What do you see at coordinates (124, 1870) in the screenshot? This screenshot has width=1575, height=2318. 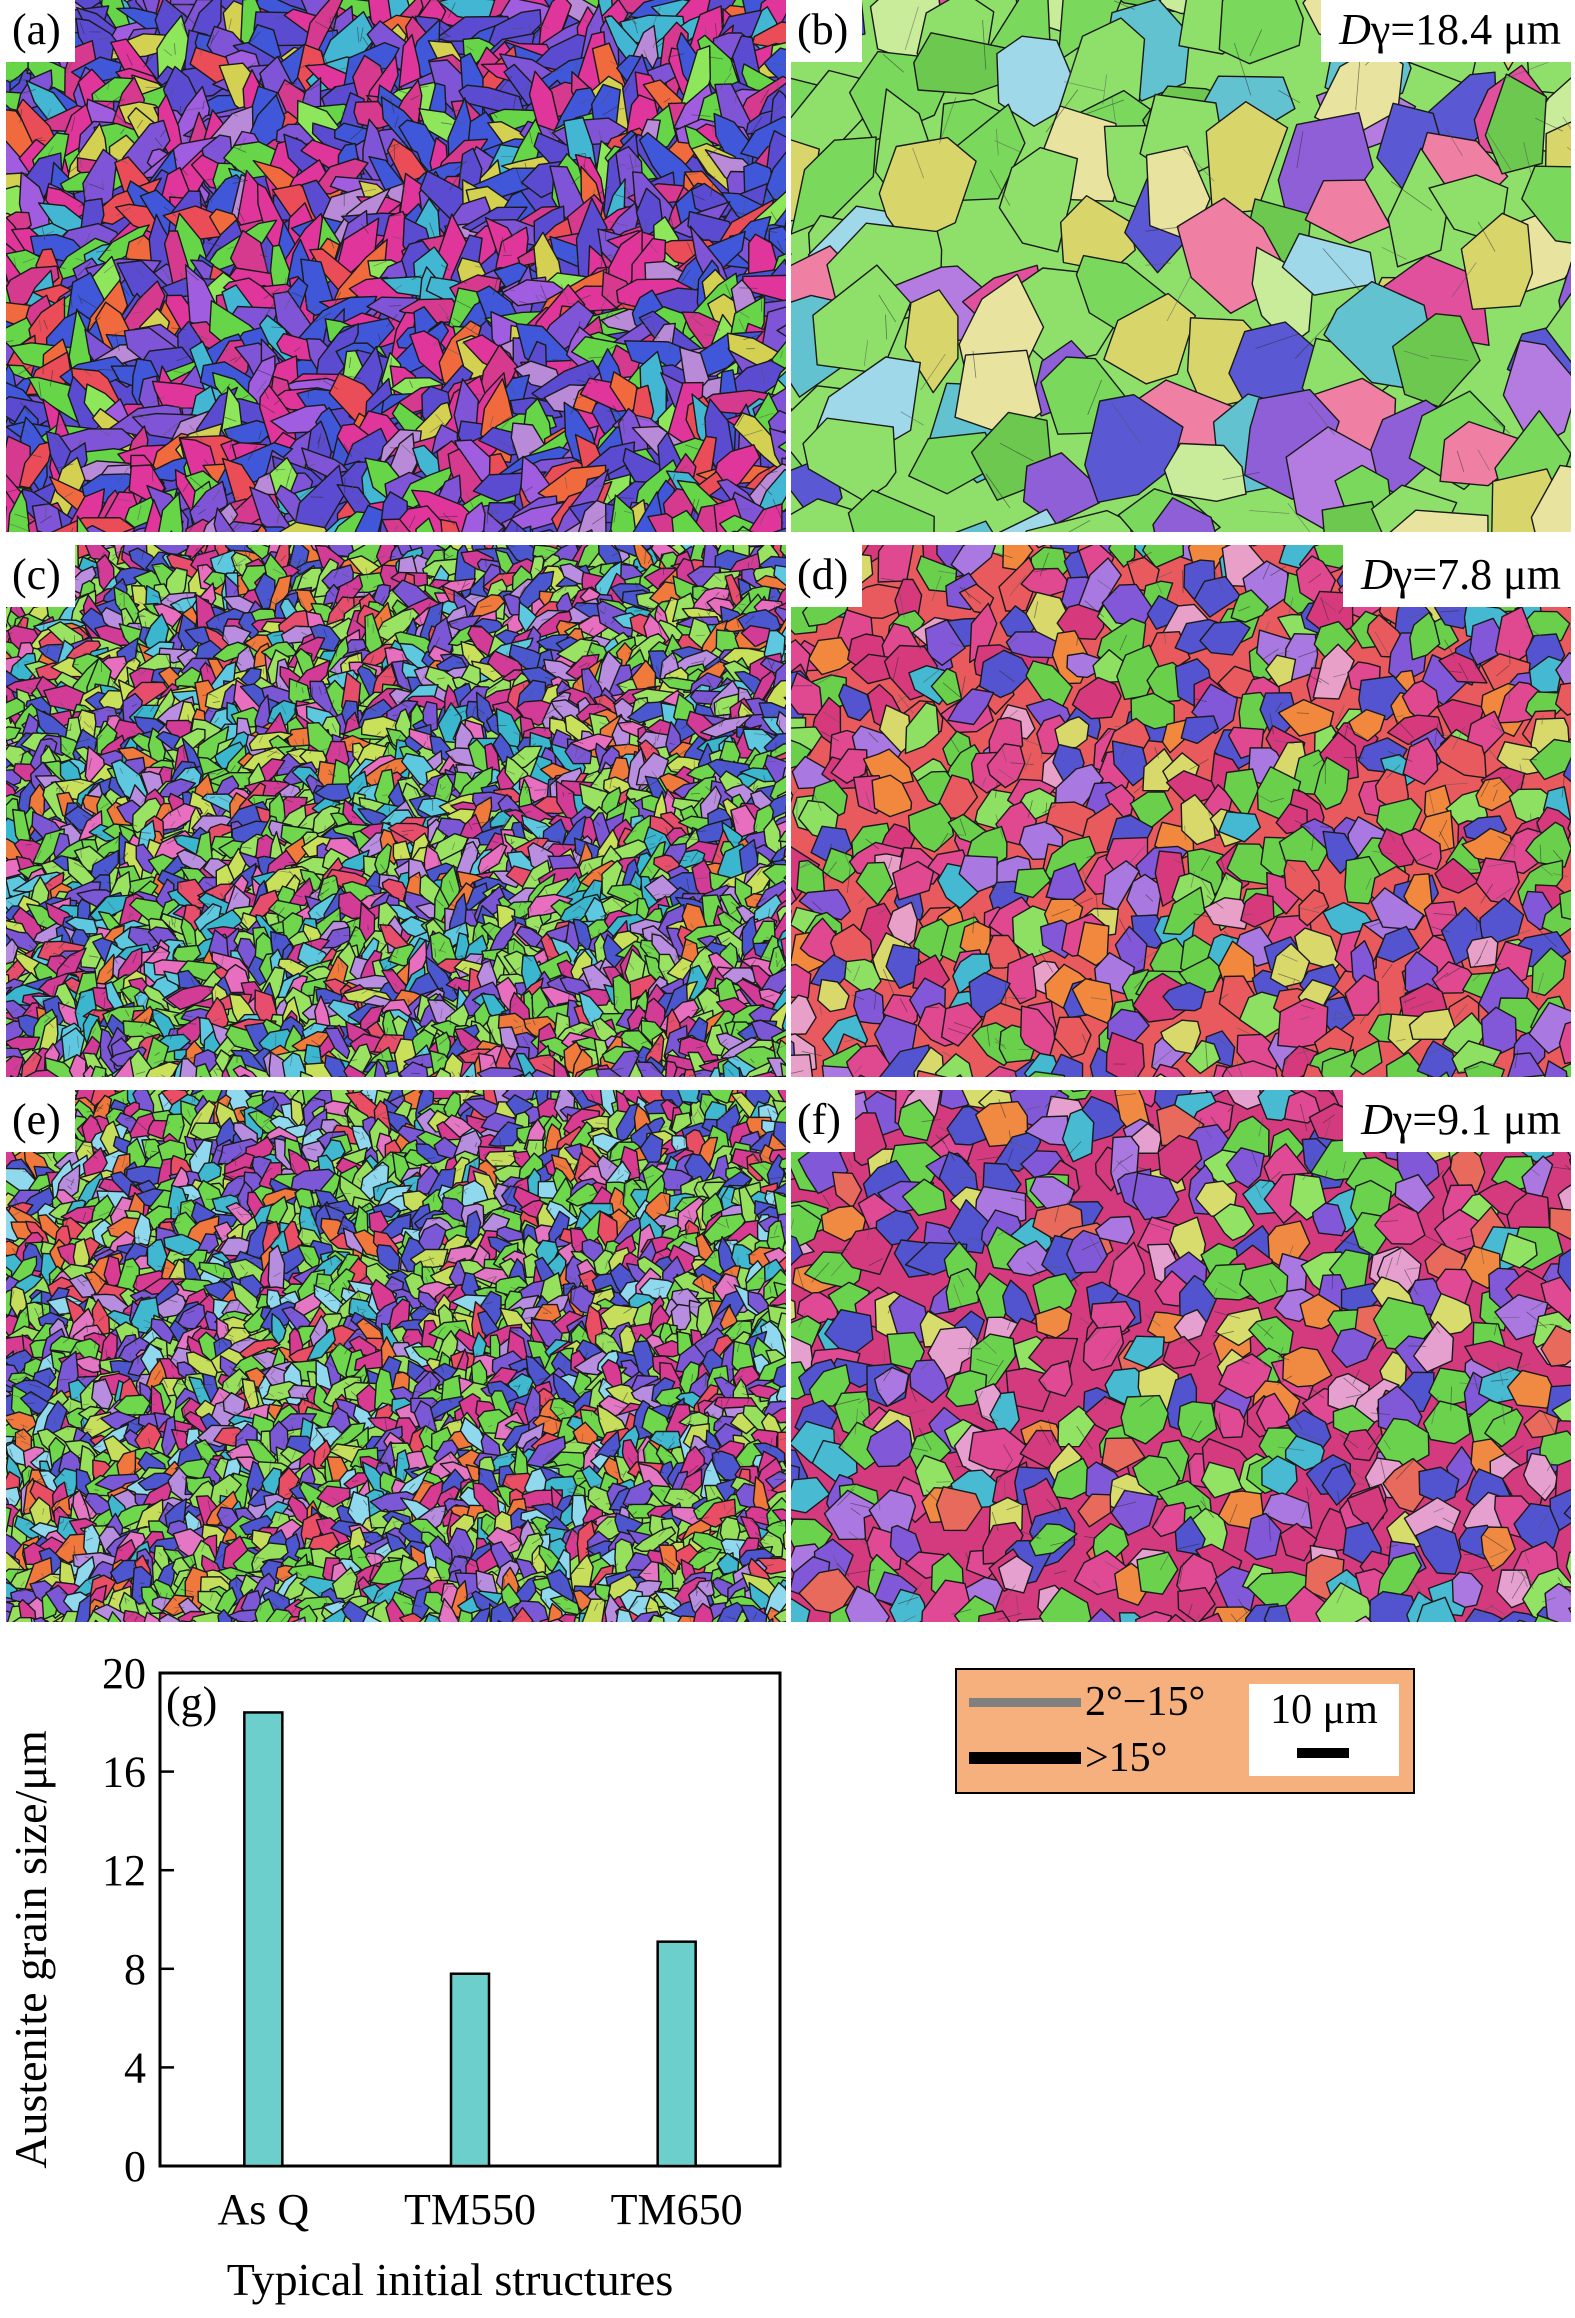 I see `y-tick-label: 12` at bounding box center [124, 1870].